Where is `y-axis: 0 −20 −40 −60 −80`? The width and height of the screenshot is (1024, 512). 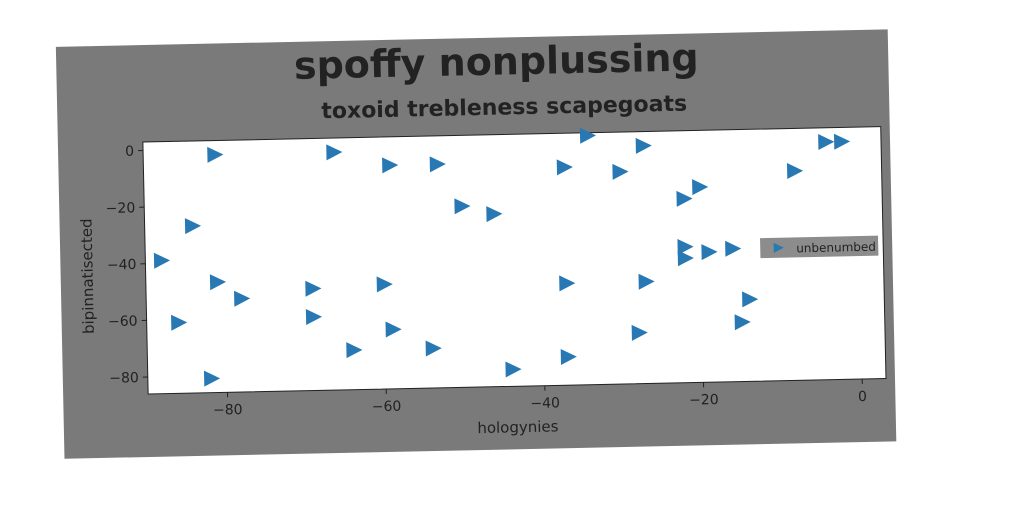
y-axis: 0 −20 −40 −60 −80 is located at coordinates (127, 265).